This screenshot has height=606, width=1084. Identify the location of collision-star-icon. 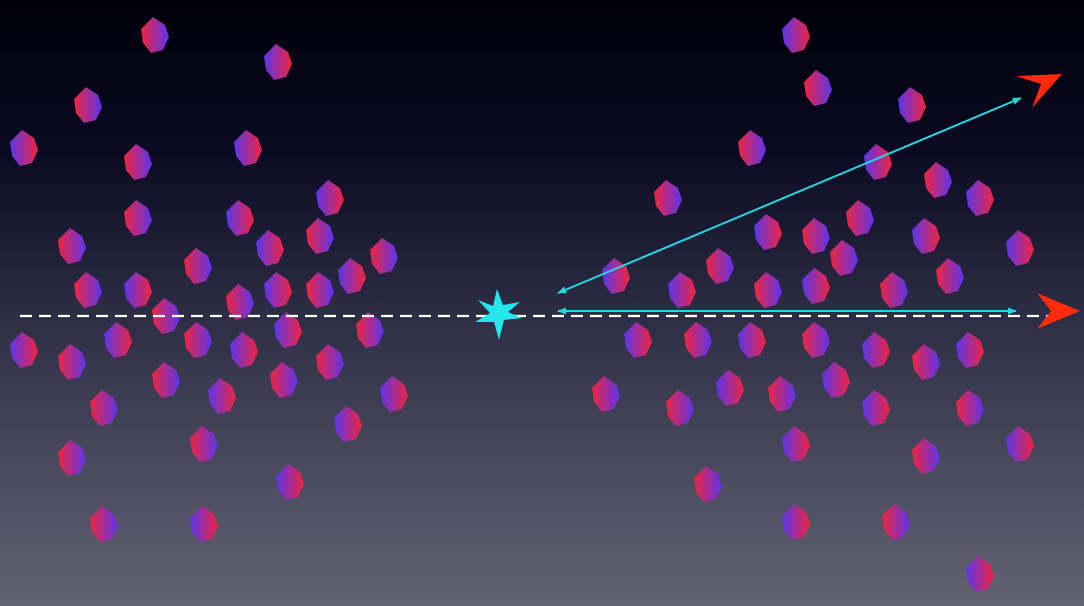
(498, 314).